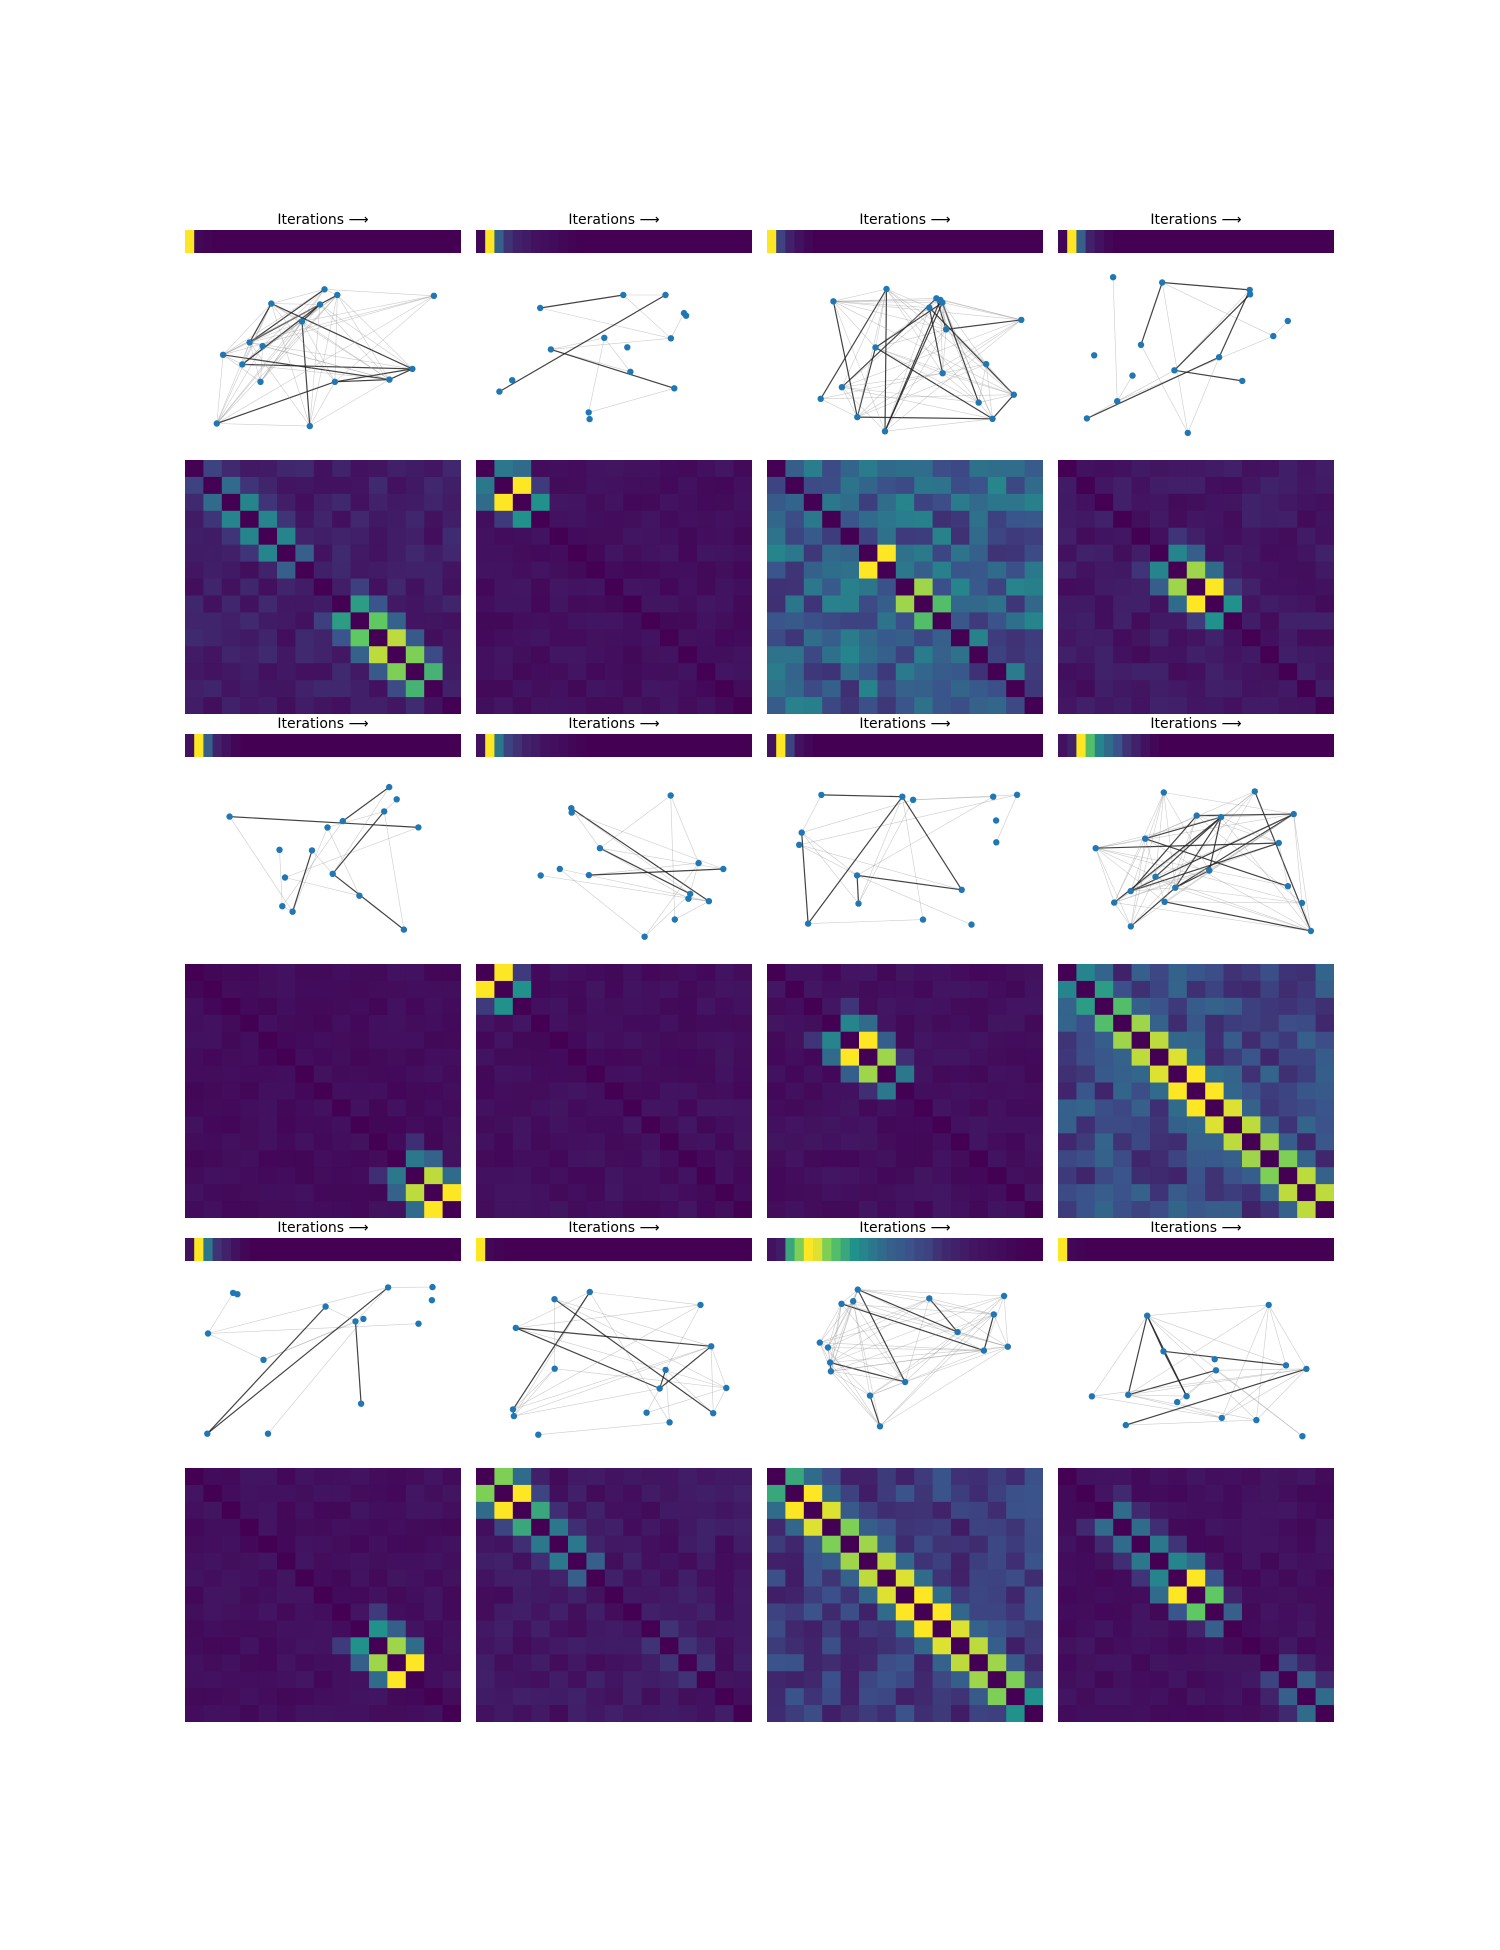  I want to click on iteration-strip, so click(905, 1249).